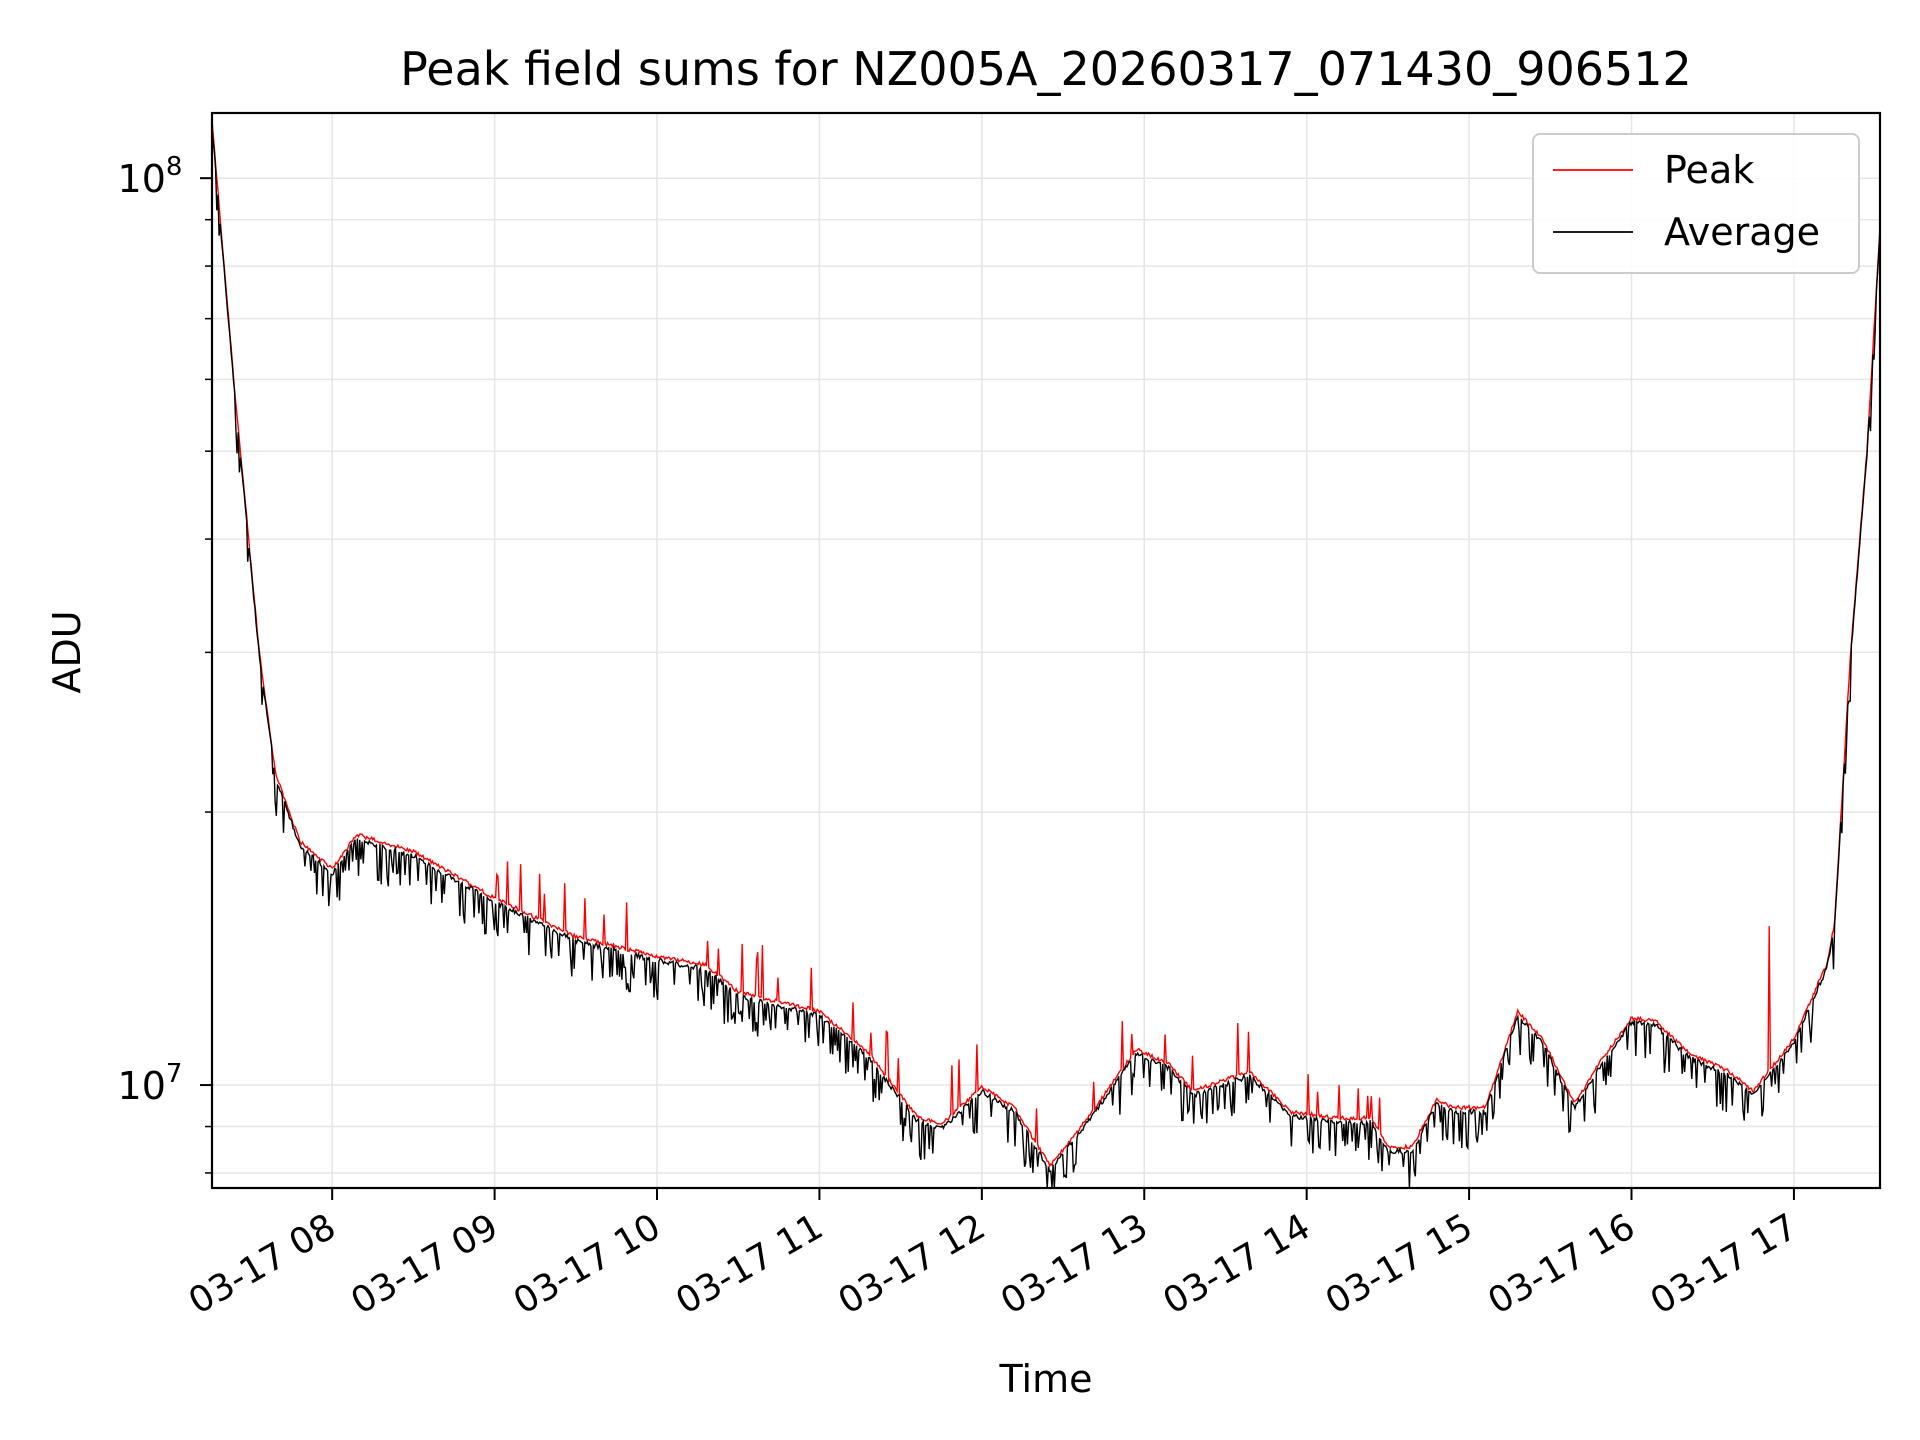 This screenshot has height=1440, width=1920. What do you see at coordinates (749, 1264) in the screenshot?
I see `x-tick-label: 03-17 11` at bounding box center [749, 1264].